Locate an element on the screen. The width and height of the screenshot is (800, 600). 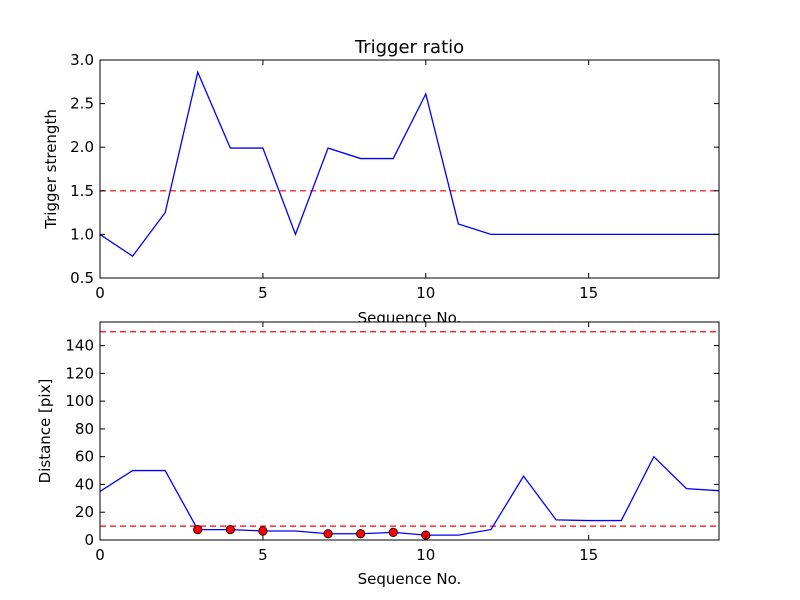
y-tick-label: 2.5 is located at coordinates (82, 104).